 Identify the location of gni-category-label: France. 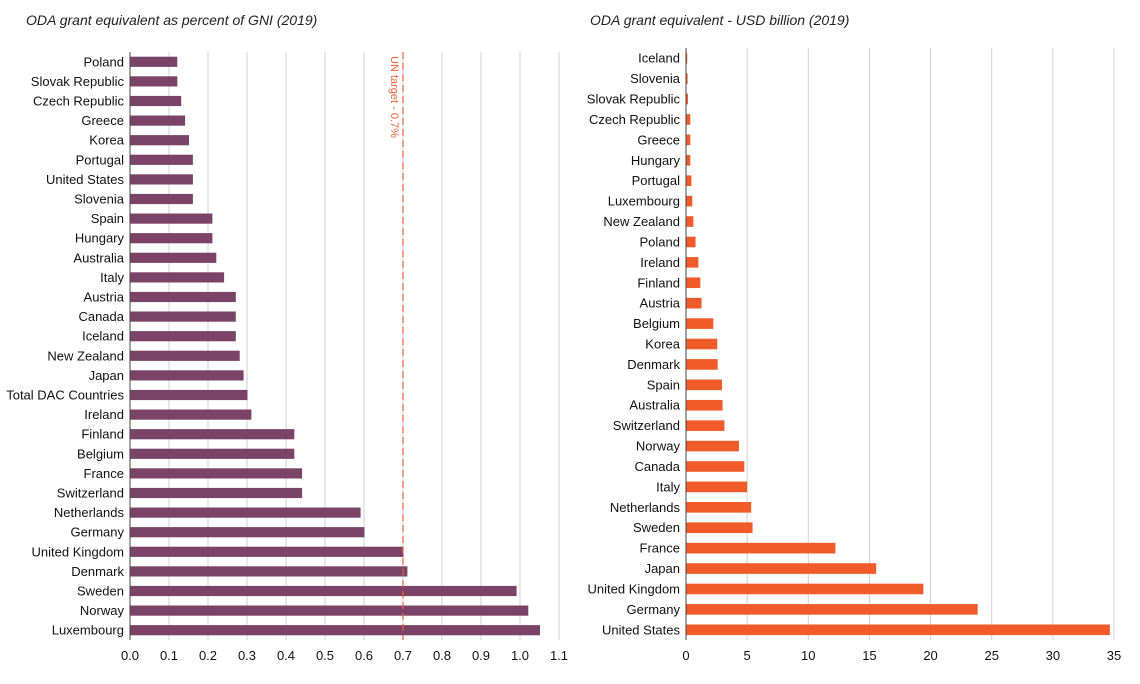
(104, 473).